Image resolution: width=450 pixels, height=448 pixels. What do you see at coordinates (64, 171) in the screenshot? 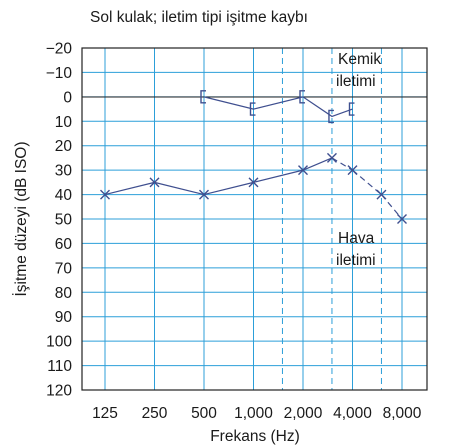
I see `y-tick-label: 30` at bounding box center [64, 171].